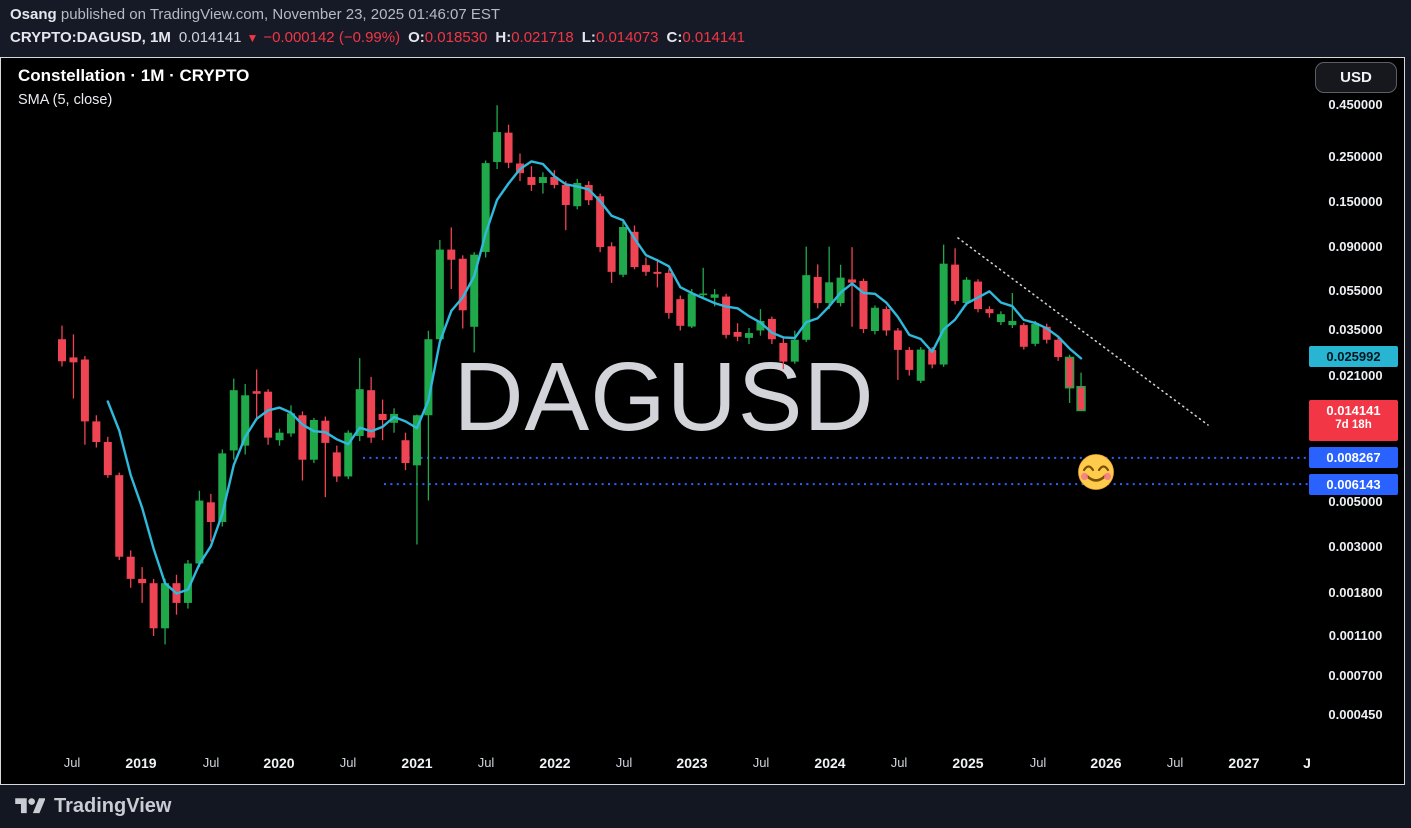 The width and height of the screenshot is (1411, 828). What do you see at coordinates (1107, 476) in the screenshot?
I see `emoji-right-cheek` at bounding box center [1107, 476].